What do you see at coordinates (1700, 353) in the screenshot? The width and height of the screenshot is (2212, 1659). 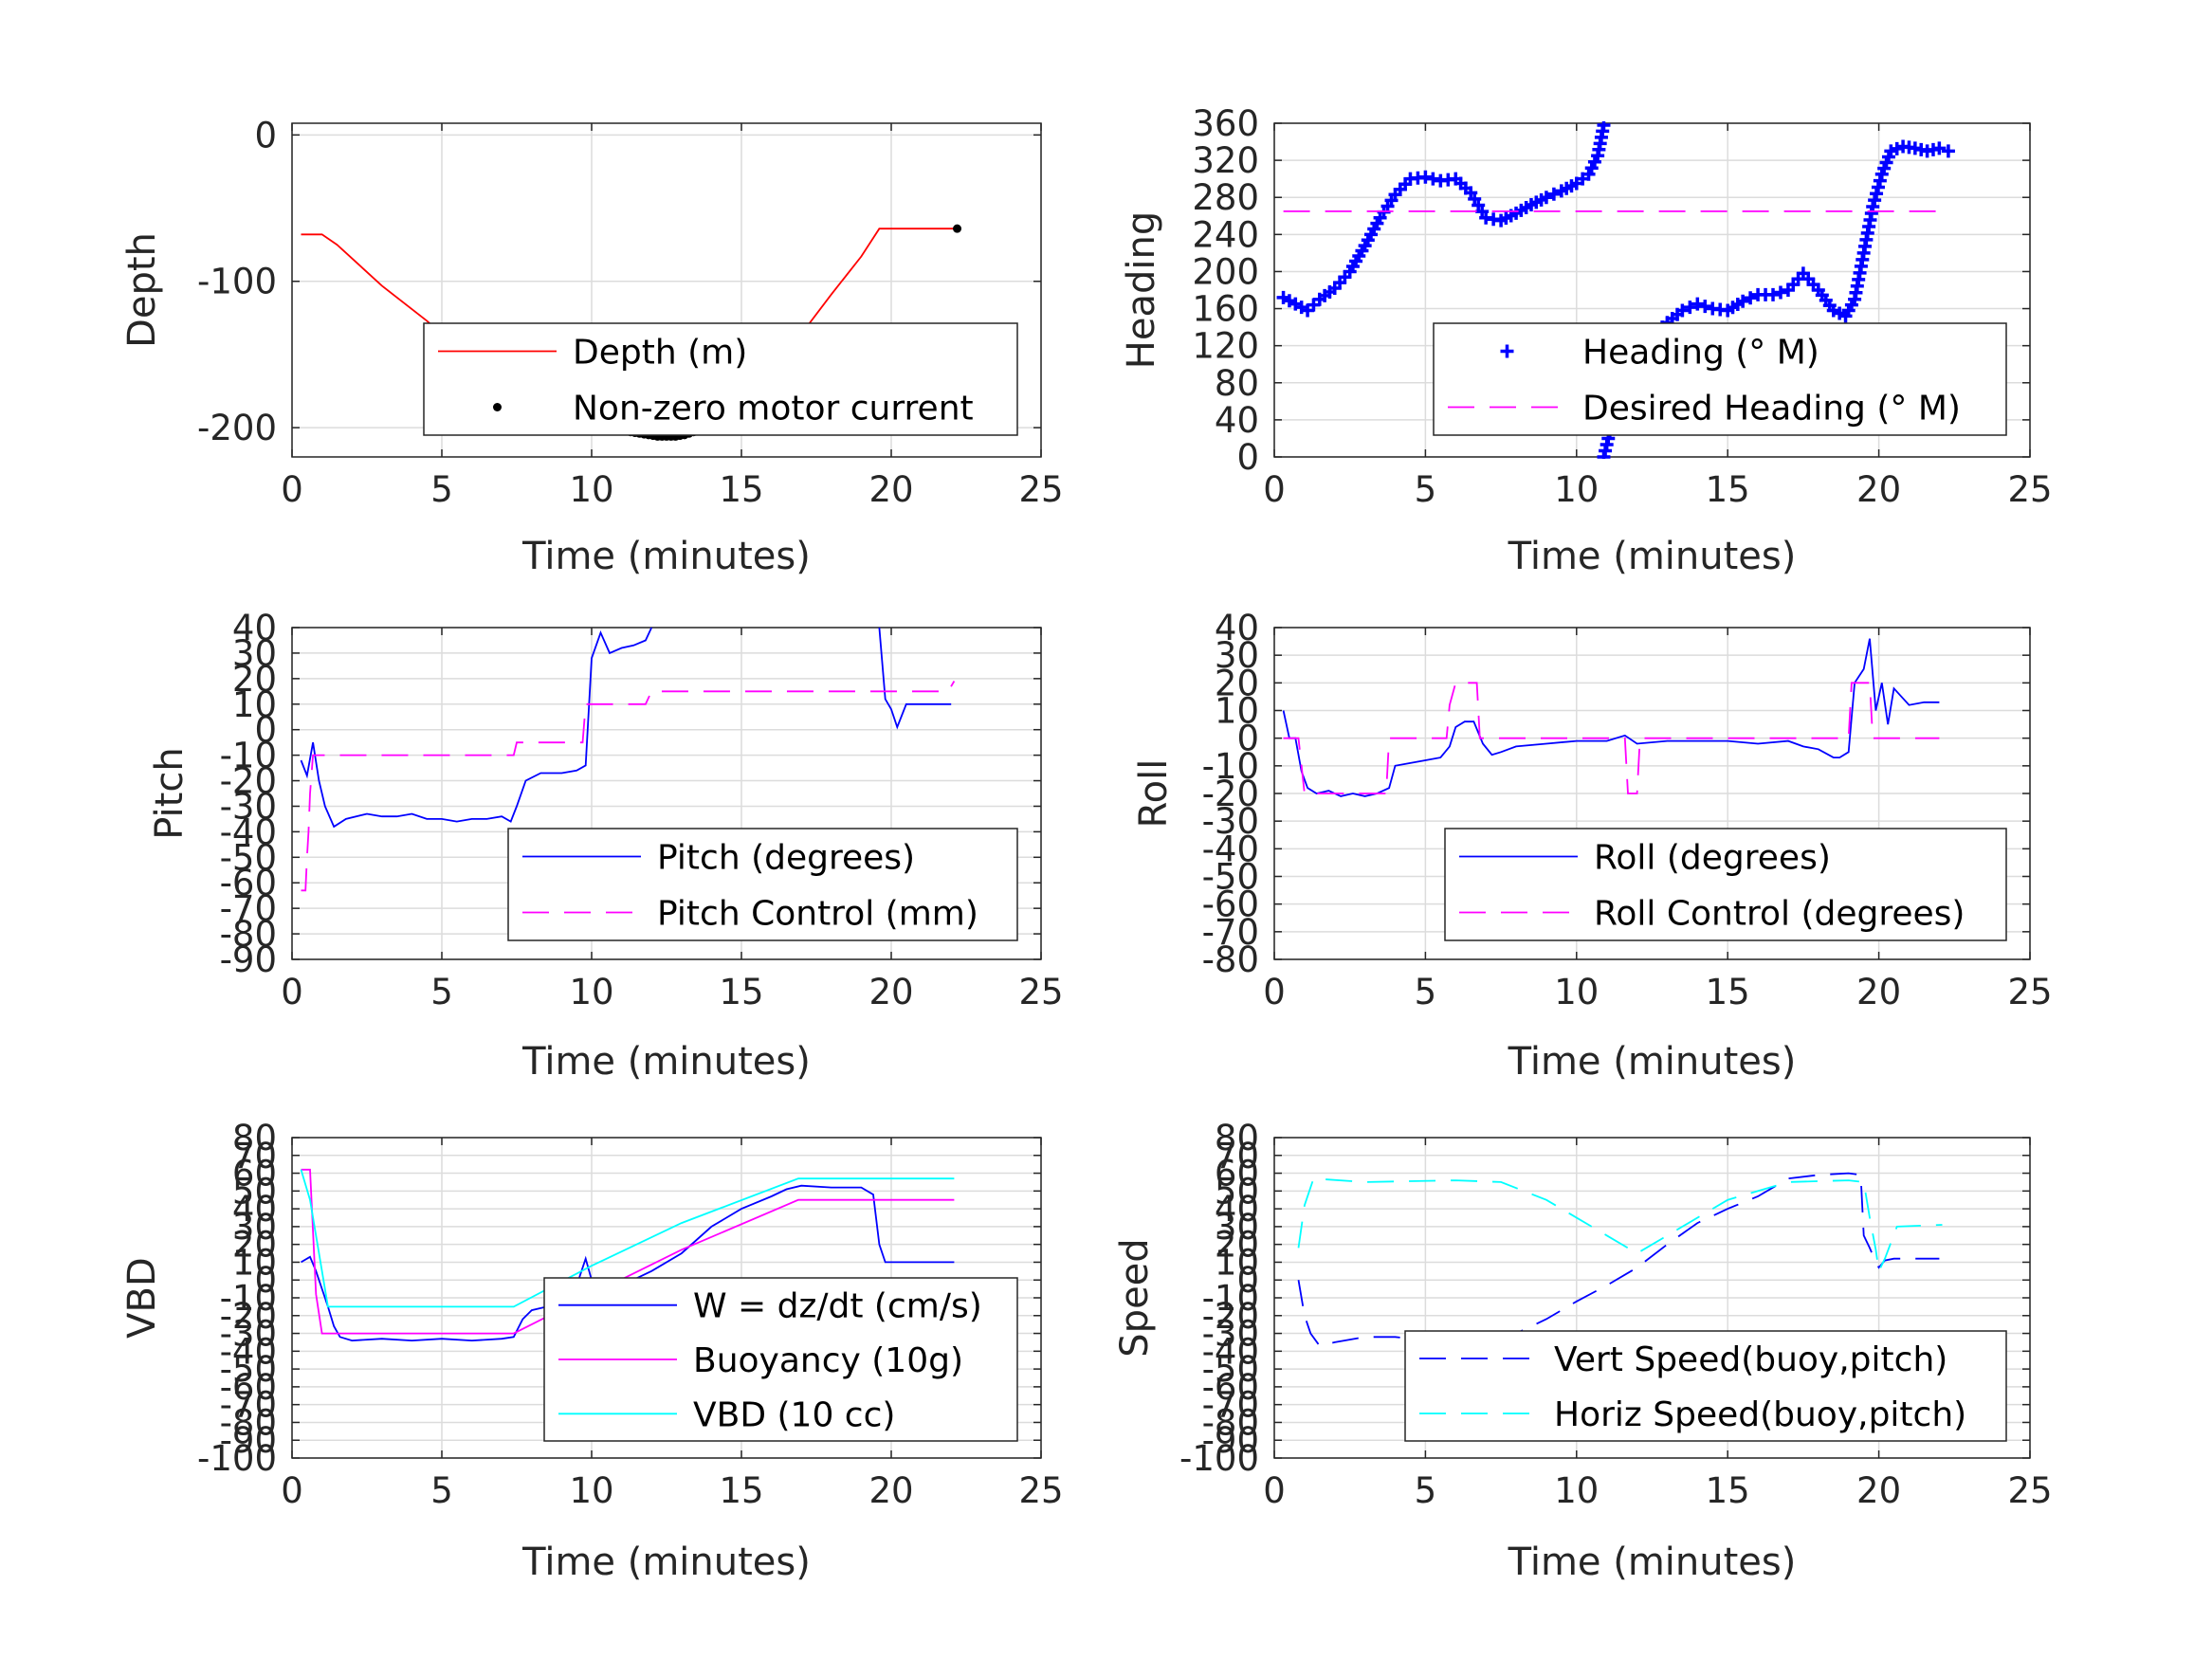 I see `legend-label: Heading (° M)` at bounding box center [1700, 353].